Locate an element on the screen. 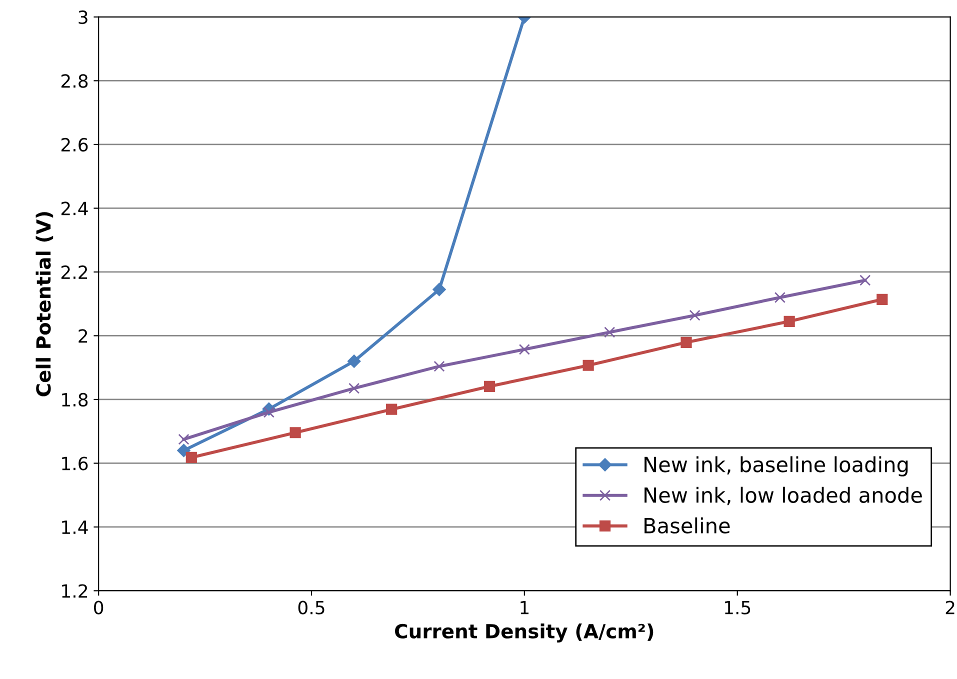  x-tick-label: 1.5 is located at coordinates (737, 607).